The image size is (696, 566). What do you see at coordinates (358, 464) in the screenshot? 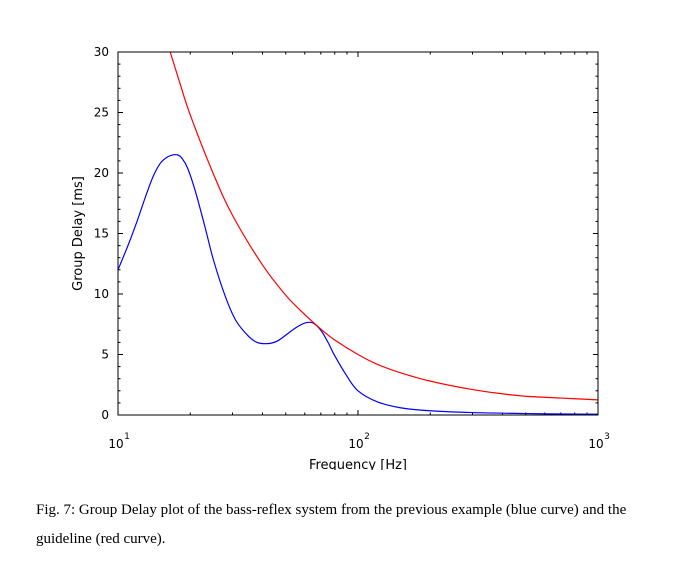
I see `x-axis-label: Frequency [Hz]` at bounding box center [358, 464].